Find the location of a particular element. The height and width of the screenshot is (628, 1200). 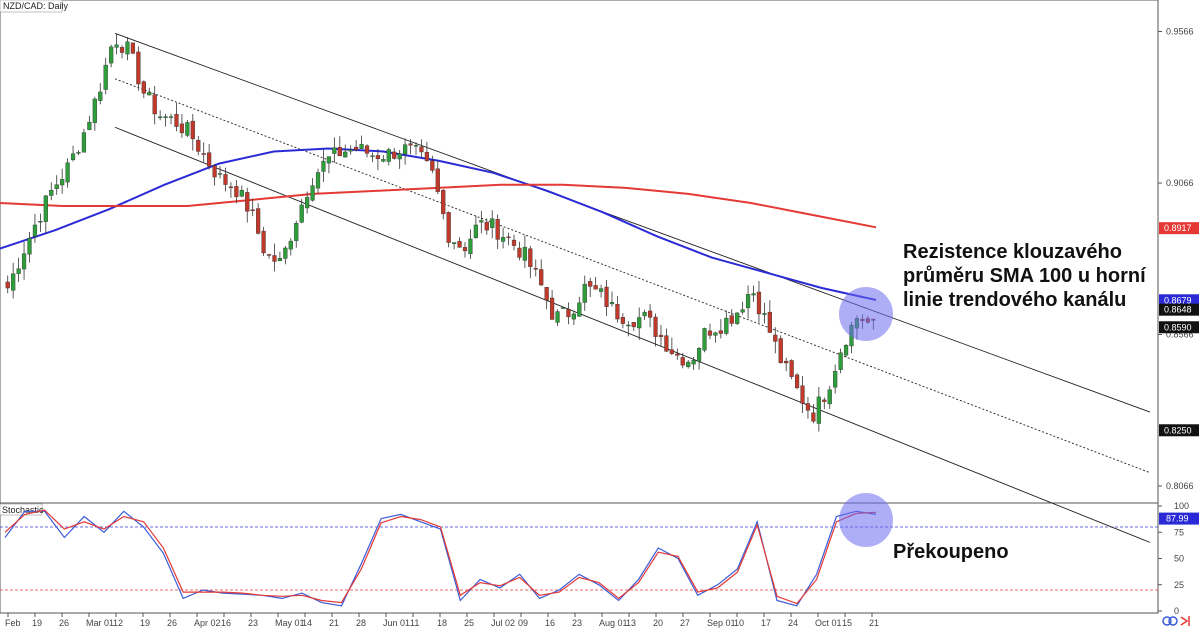

stoch-y-tick-label: 50 is located at coordinates (1179, 559).